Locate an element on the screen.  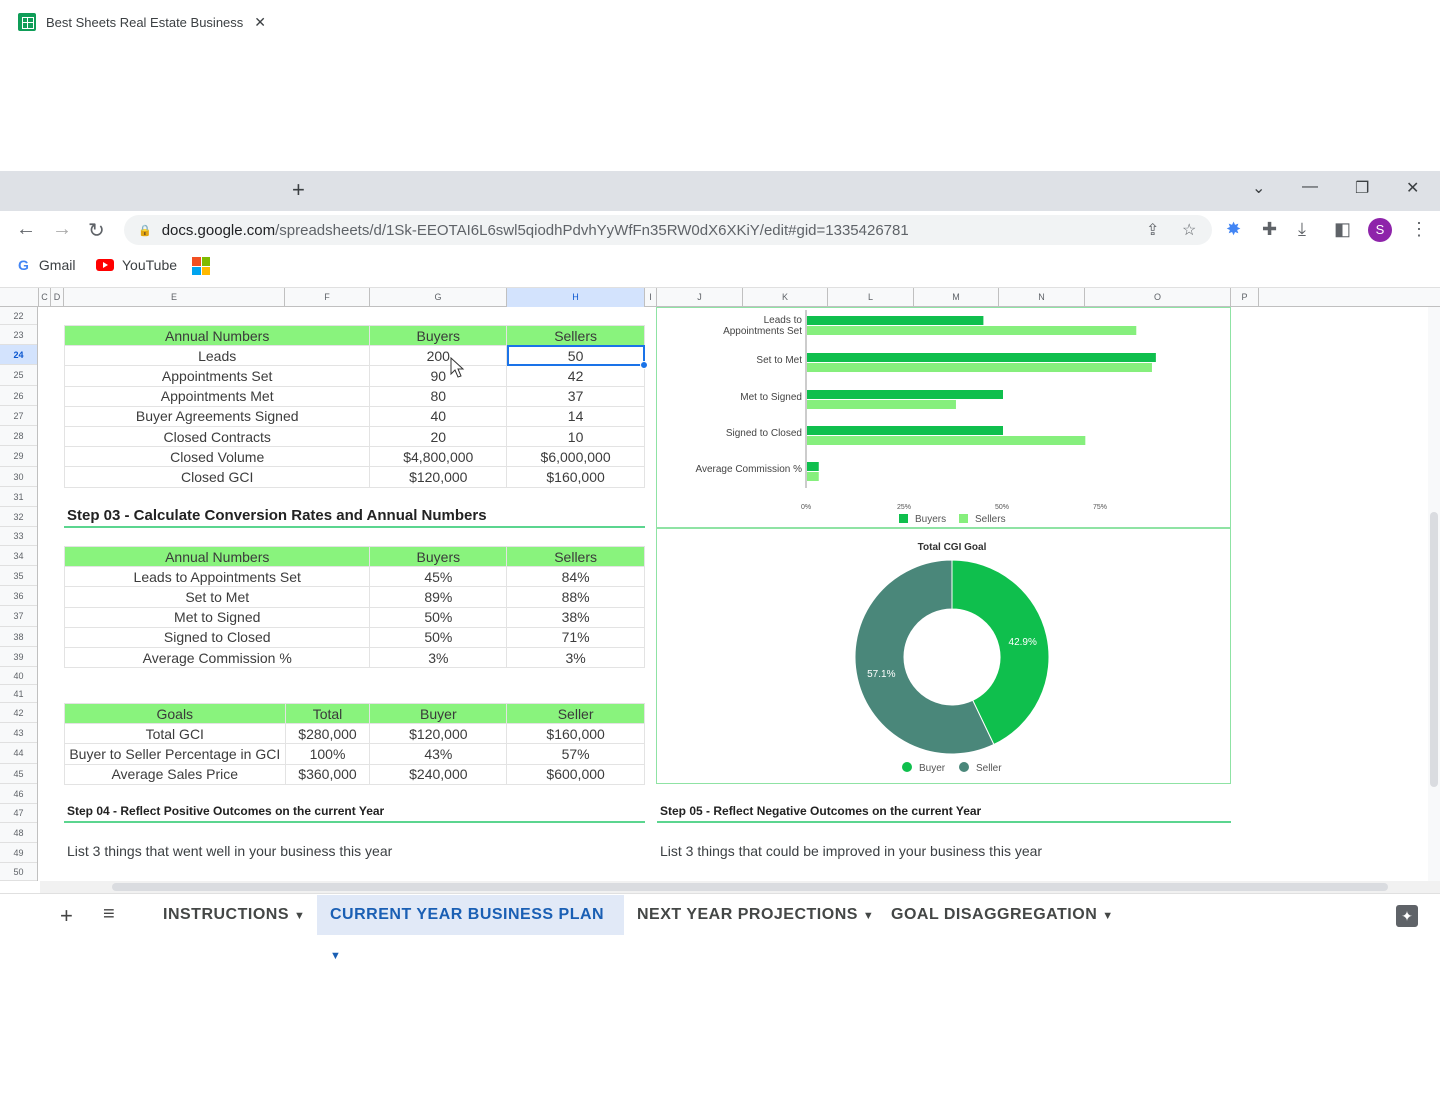
row-header: 28 is located at coordinates (18, 436).